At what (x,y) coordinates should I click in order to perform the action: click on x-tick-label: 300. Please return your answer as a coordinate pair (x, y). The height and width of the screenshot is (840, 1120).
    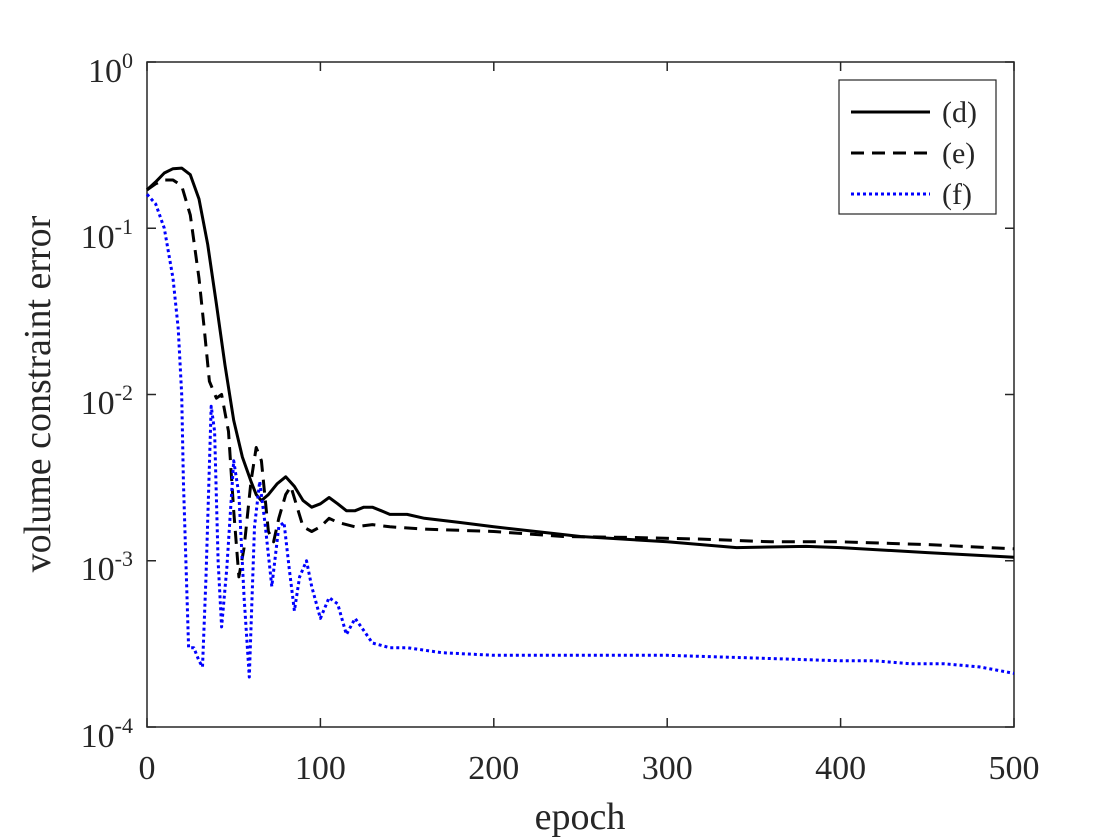
    Looking at the image, I should click on (667, 768).